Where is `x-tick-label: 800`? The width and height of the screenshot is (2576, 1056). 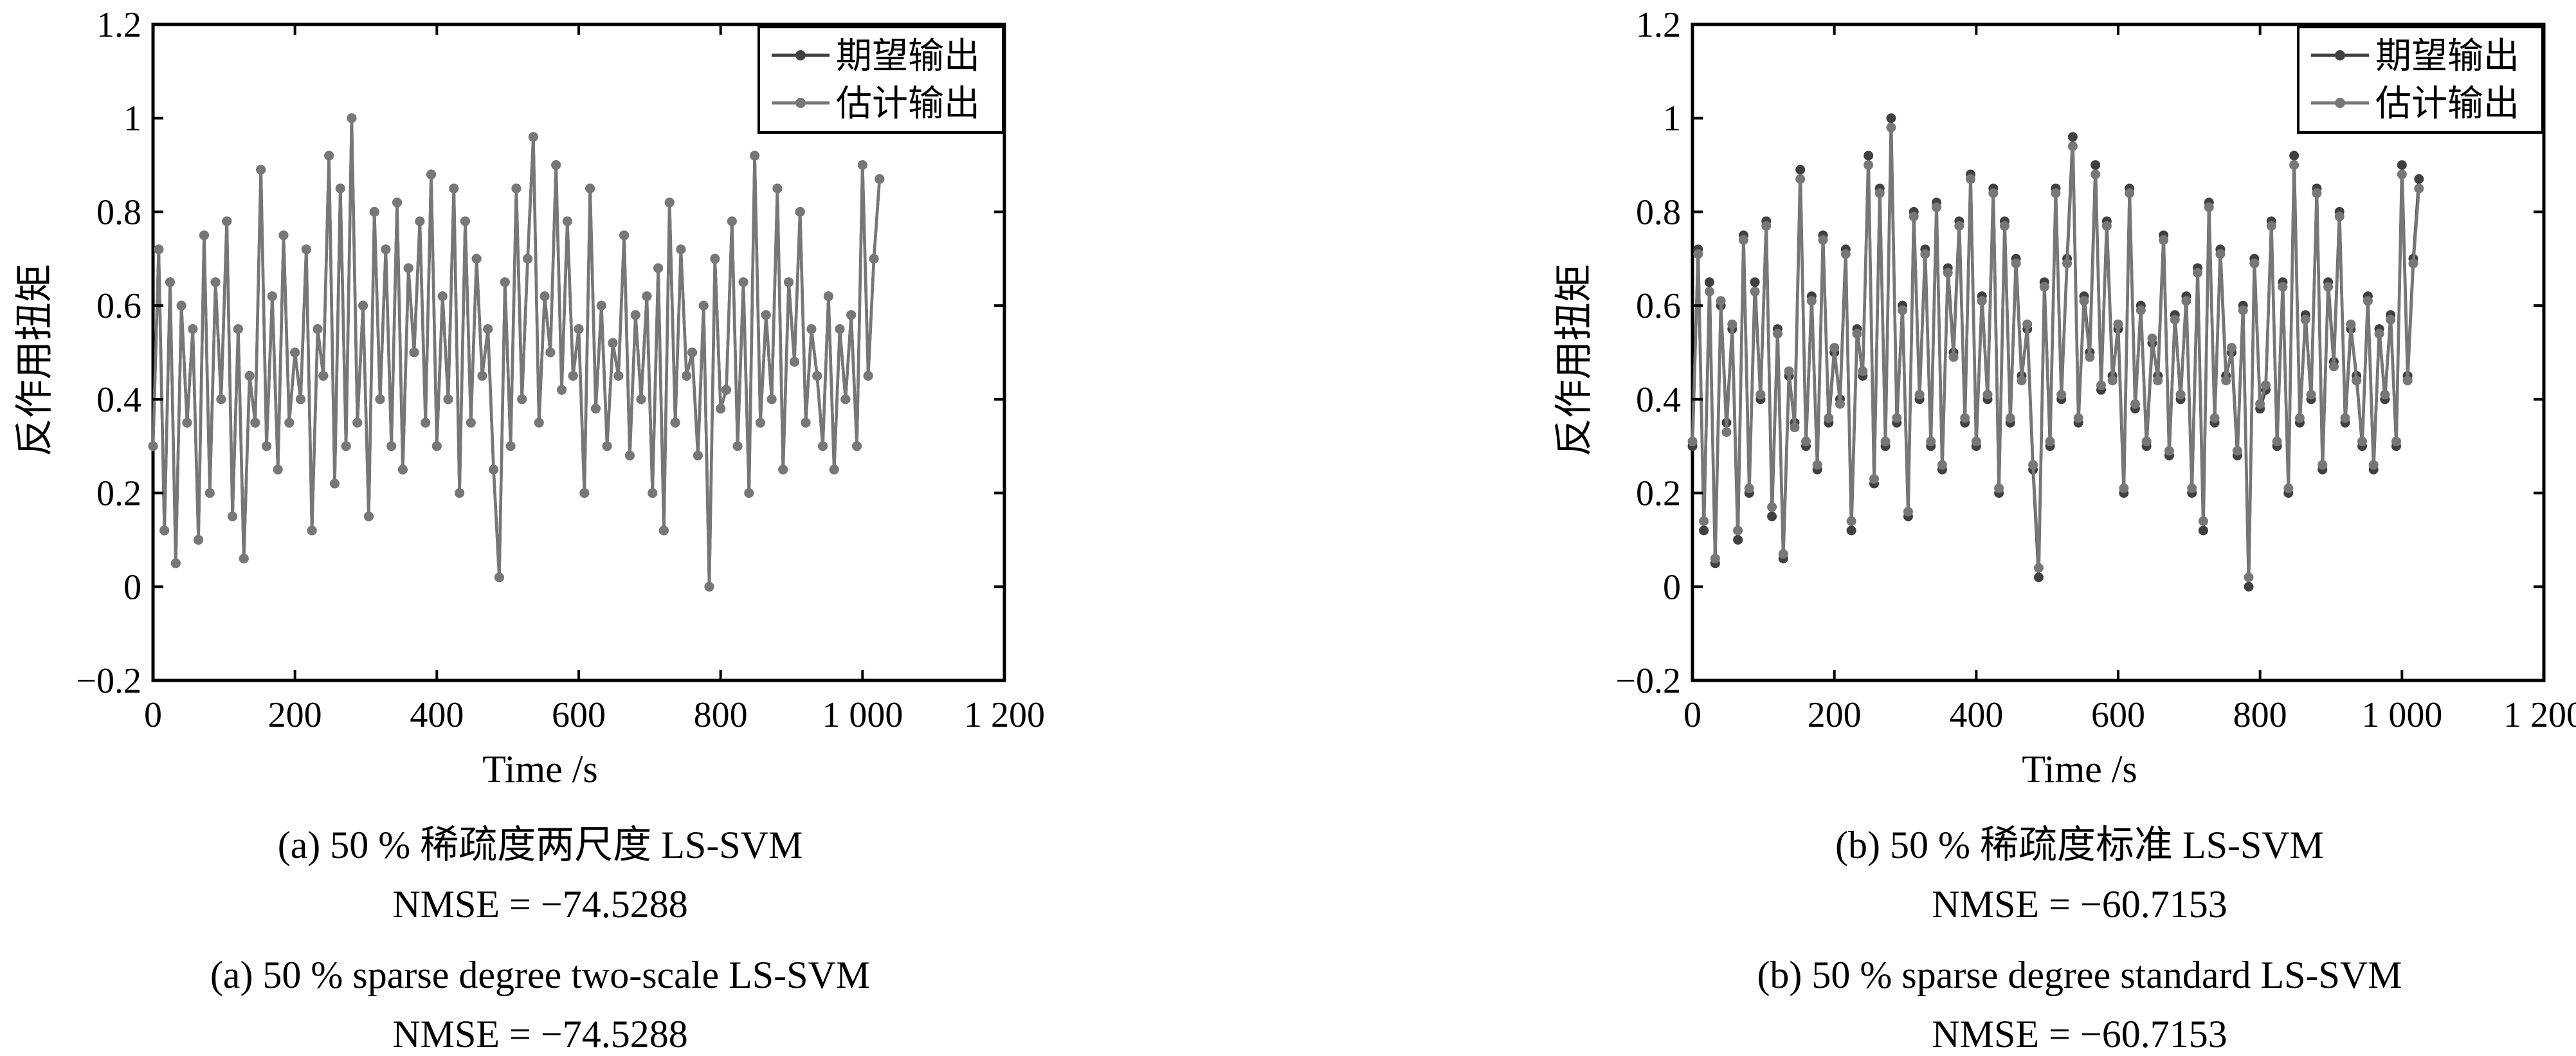 x-tick-label: 800 is located at coordinates (2260, 715).